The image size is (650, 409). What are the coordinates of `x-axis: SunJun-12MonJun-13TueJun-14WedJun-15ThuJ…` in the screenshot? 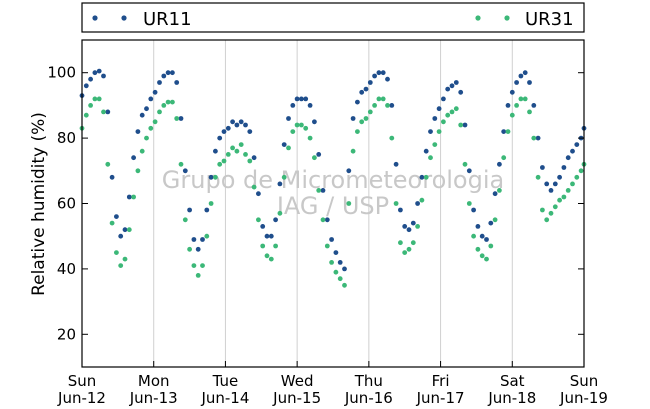 It's located at (332, 384).